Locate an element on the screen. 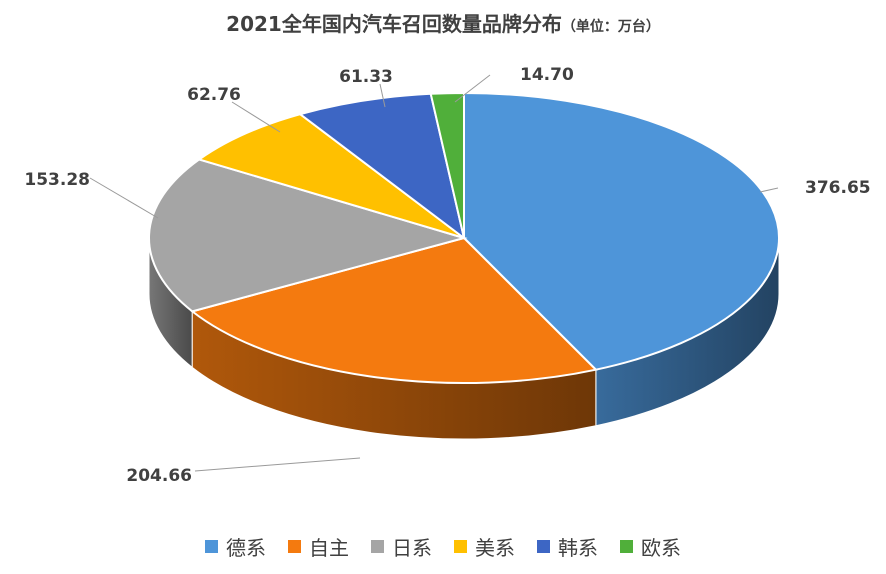 This screenshot has height=574, width=886. leader-line-美系 is located at coordinates (256, 117).